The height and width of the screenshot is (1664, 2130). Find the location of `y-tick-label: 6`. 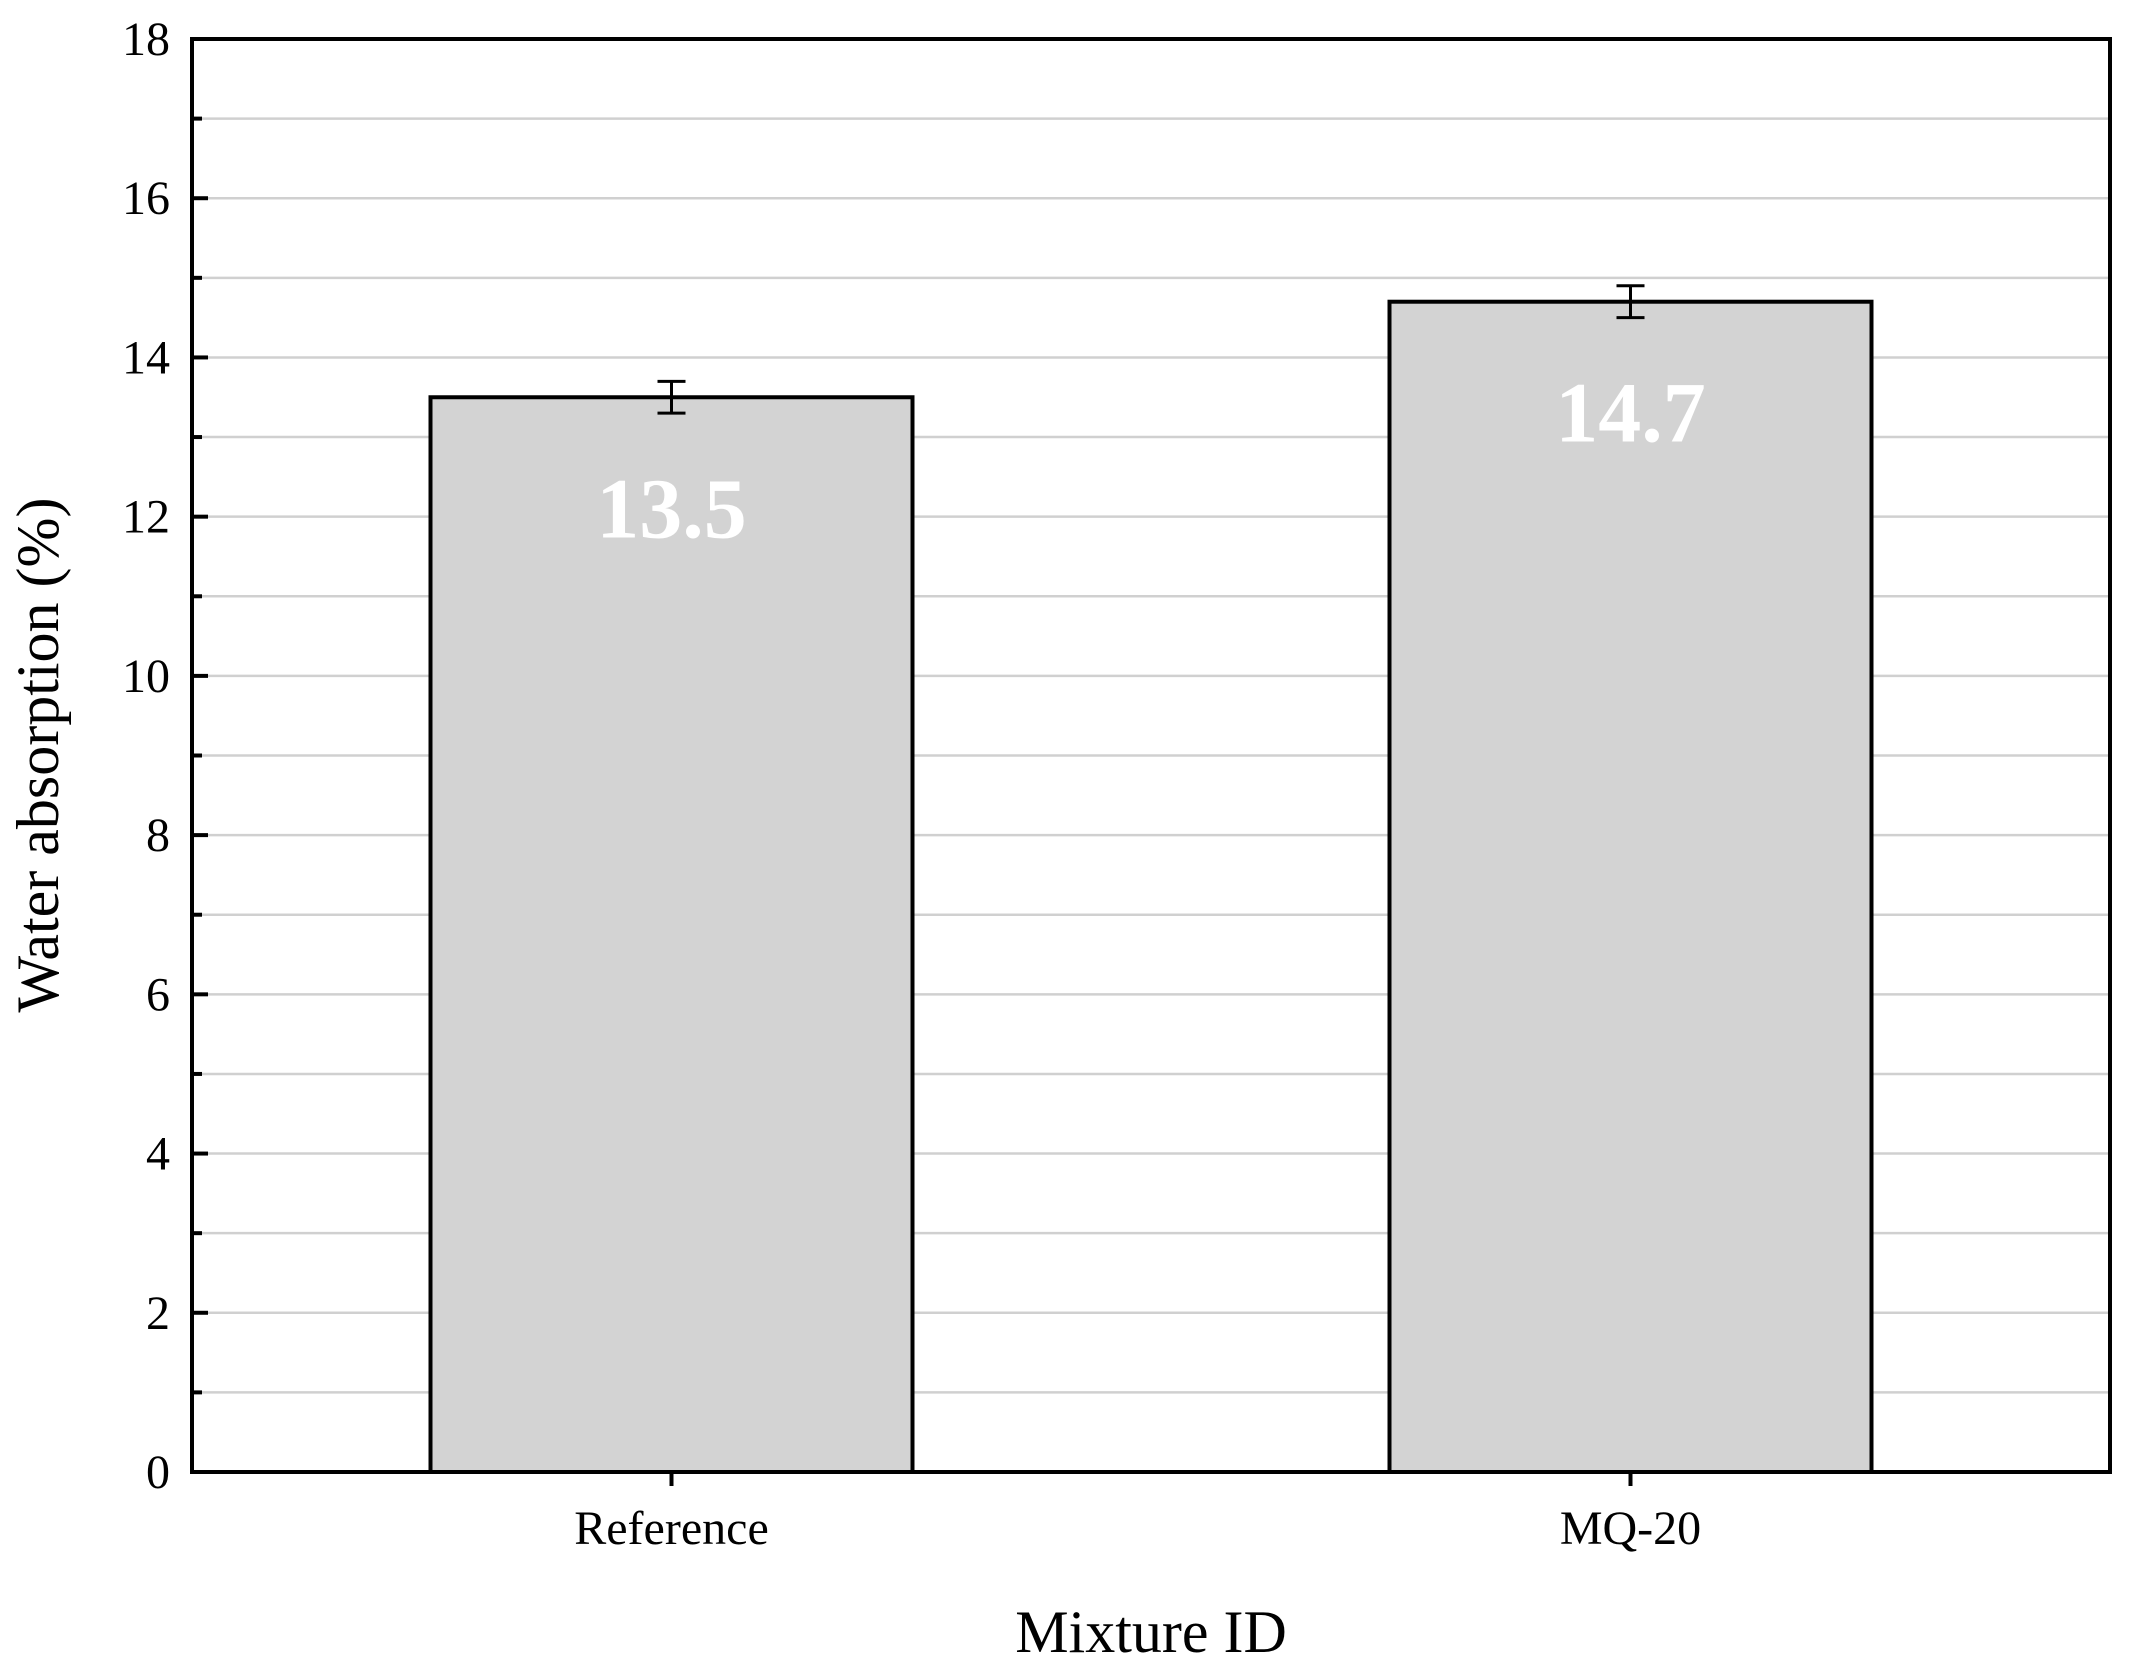

y-tick-label: 6 is located at coordinates (158, 994).